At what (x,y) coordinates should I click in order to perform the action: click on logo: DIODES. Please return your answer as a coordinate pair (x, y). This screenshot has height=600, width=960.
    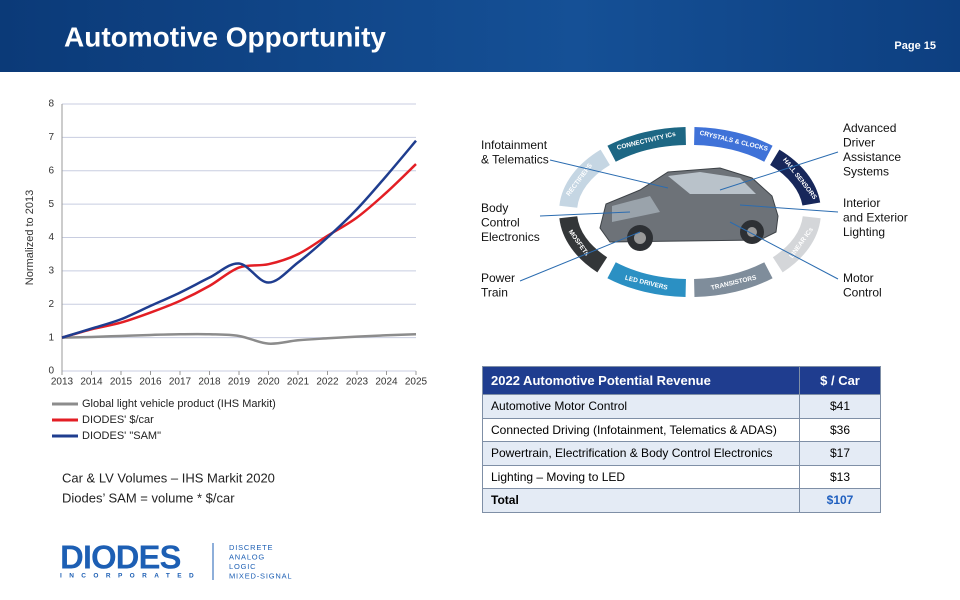
    Looking at the image, I should click on (120, 557).